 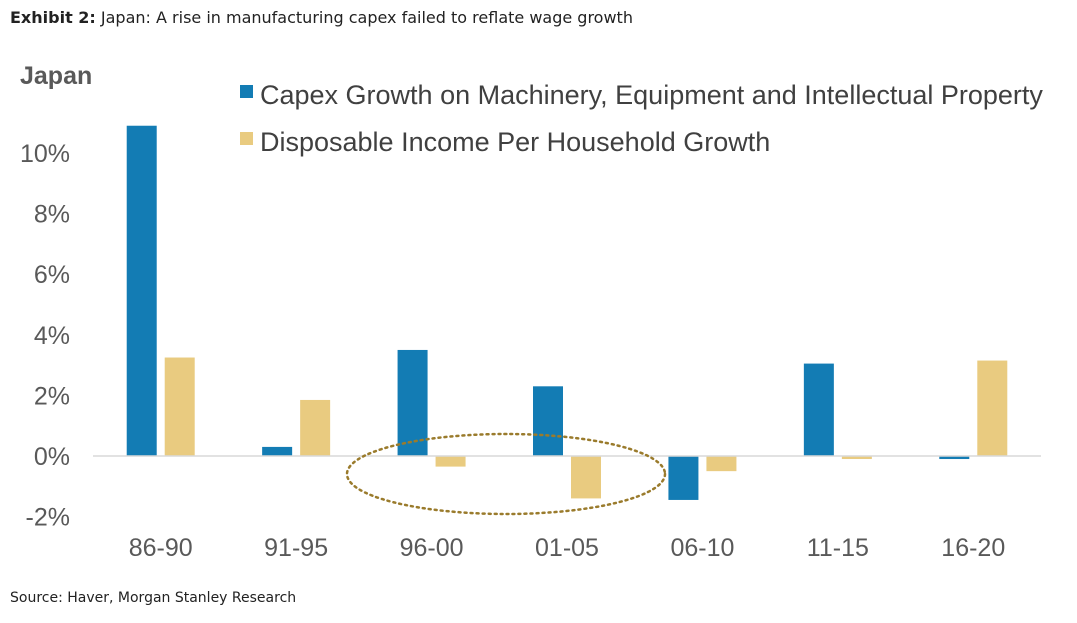 What do you see at coordinates (52, 396) in the screenshot?
I see `y-tick-label: 2%` at bounding box center [52, 396].